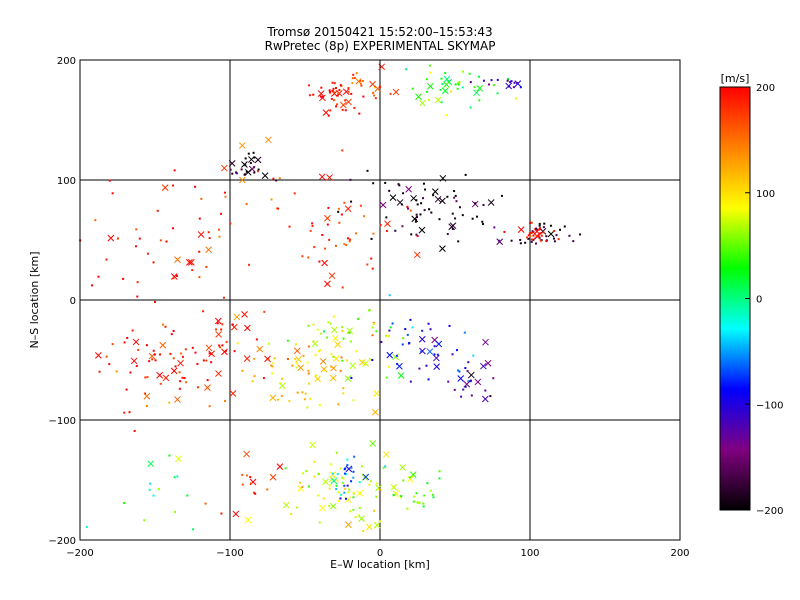  What do you see at coordinates (769, 511) in the screenshot?
I see `colorbar-tick-label: −200` at bounding box center [769, 511].